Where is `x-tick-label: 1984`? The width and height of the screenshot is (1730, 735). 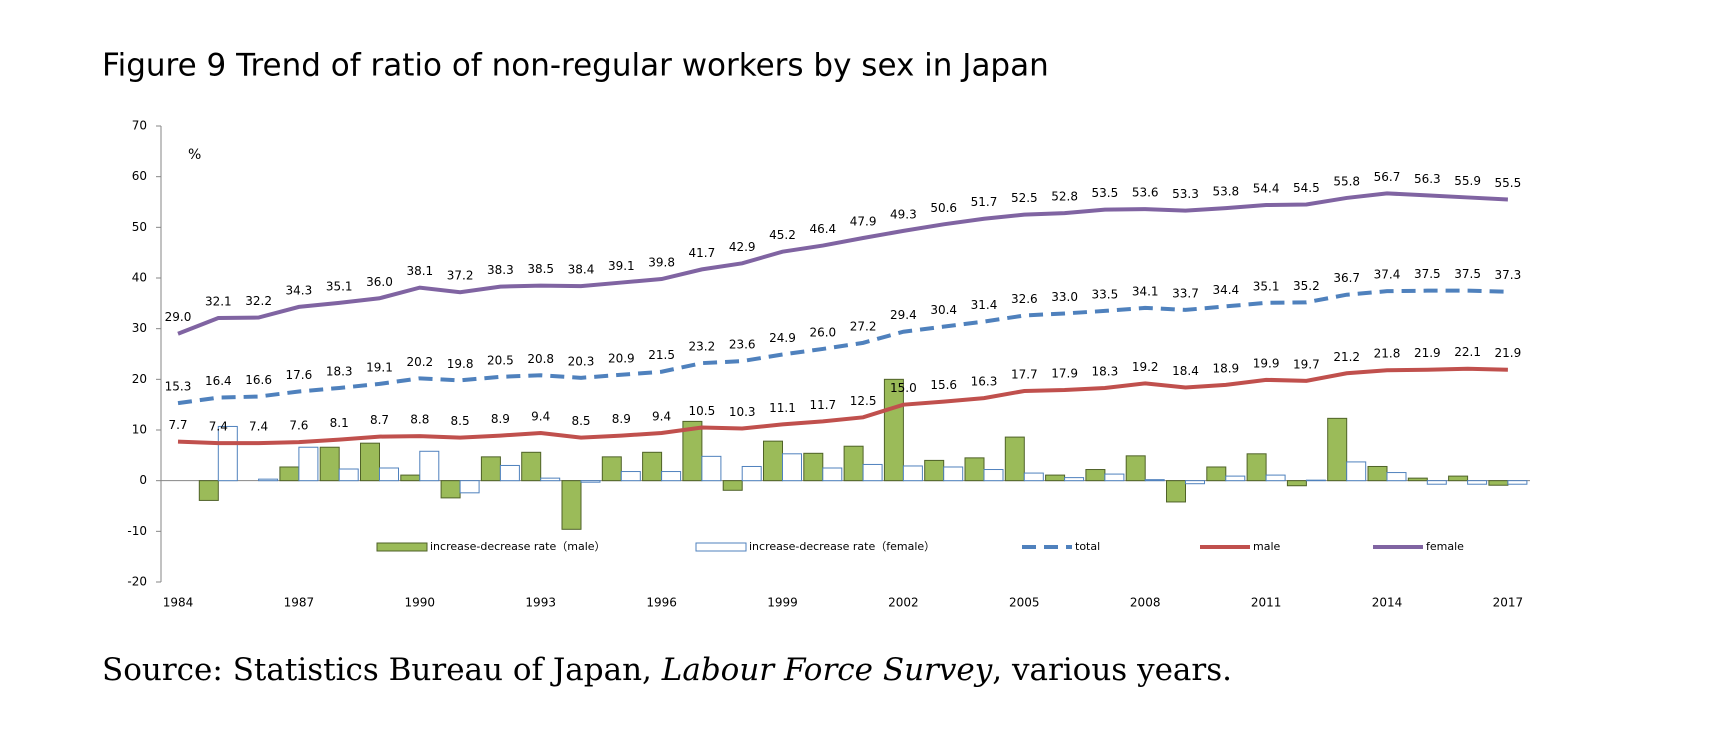 x-tick-label: 1984 is located at coordinates (178, 603).